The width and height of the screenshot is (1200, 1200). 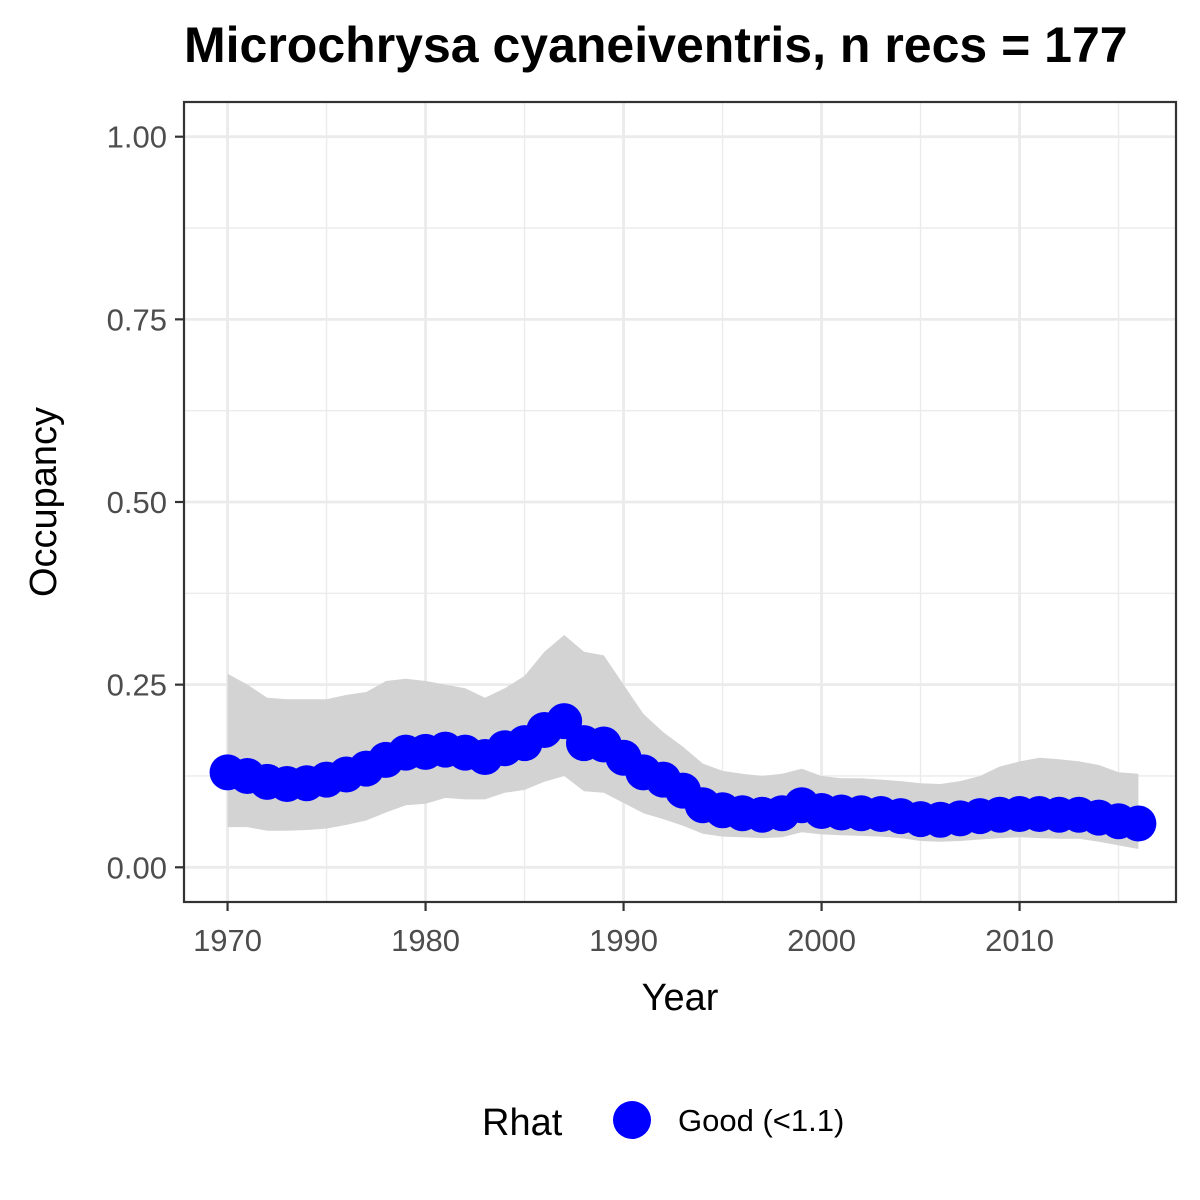 I want to click on y-tick-label: 0.00, so click(x=137, y=867).